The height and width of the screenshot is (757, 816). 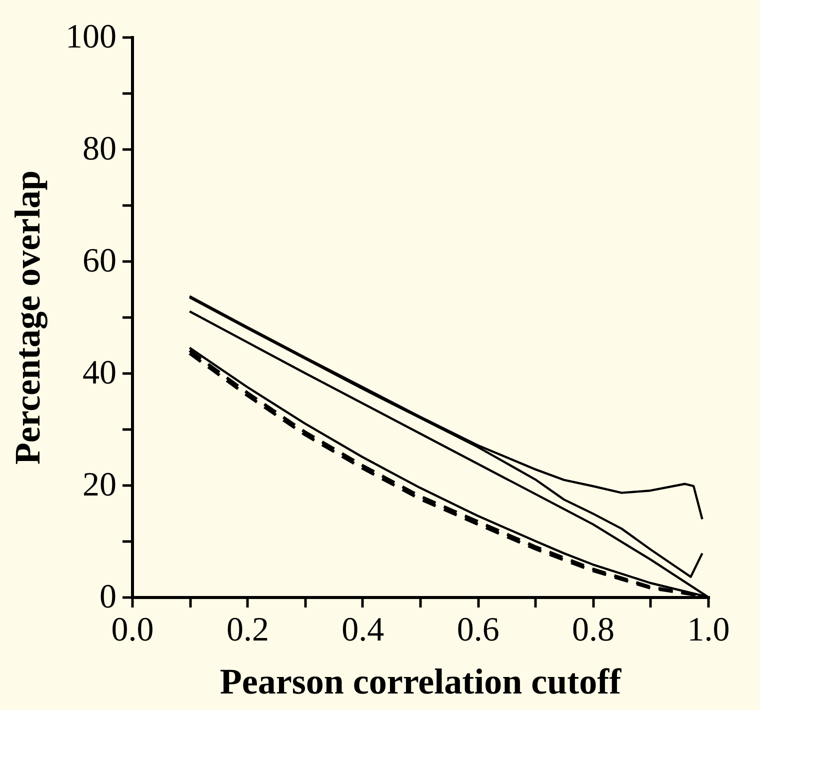 What do you see at coordinates (478, 630) in the screenshot?
I see `x-tick-label: 0.6` at bounding box center [478, 630].